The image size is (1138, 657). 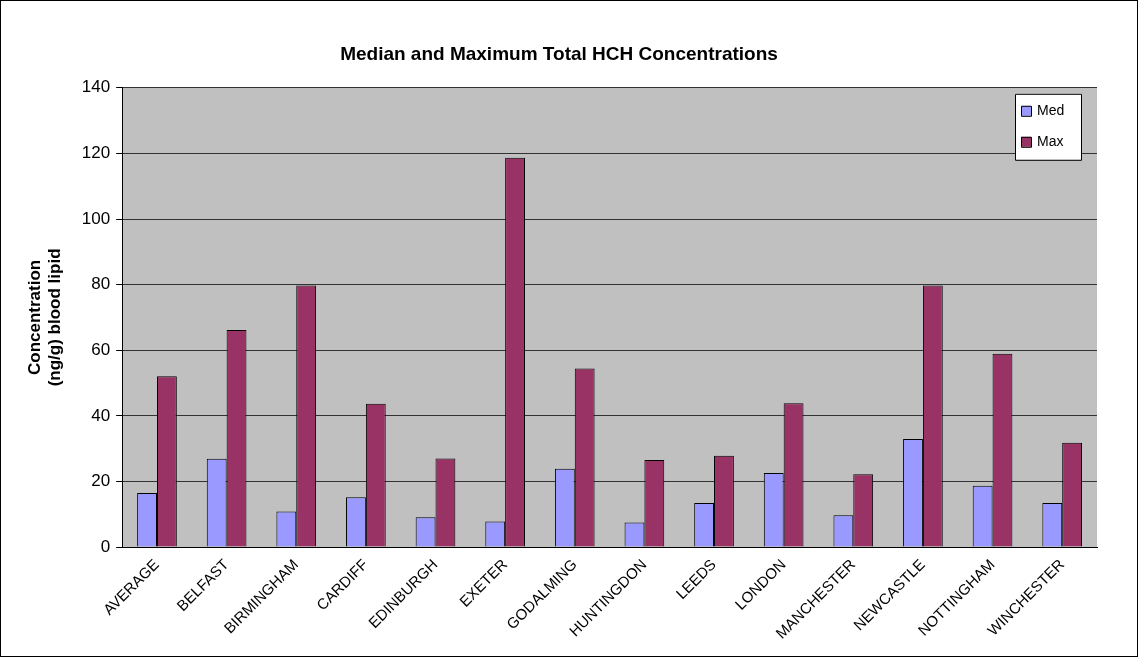 What do you see at coordinates (101, 284) in the screenshot?
I see `y-tick-label: 80` at bounding box center [101, 284].